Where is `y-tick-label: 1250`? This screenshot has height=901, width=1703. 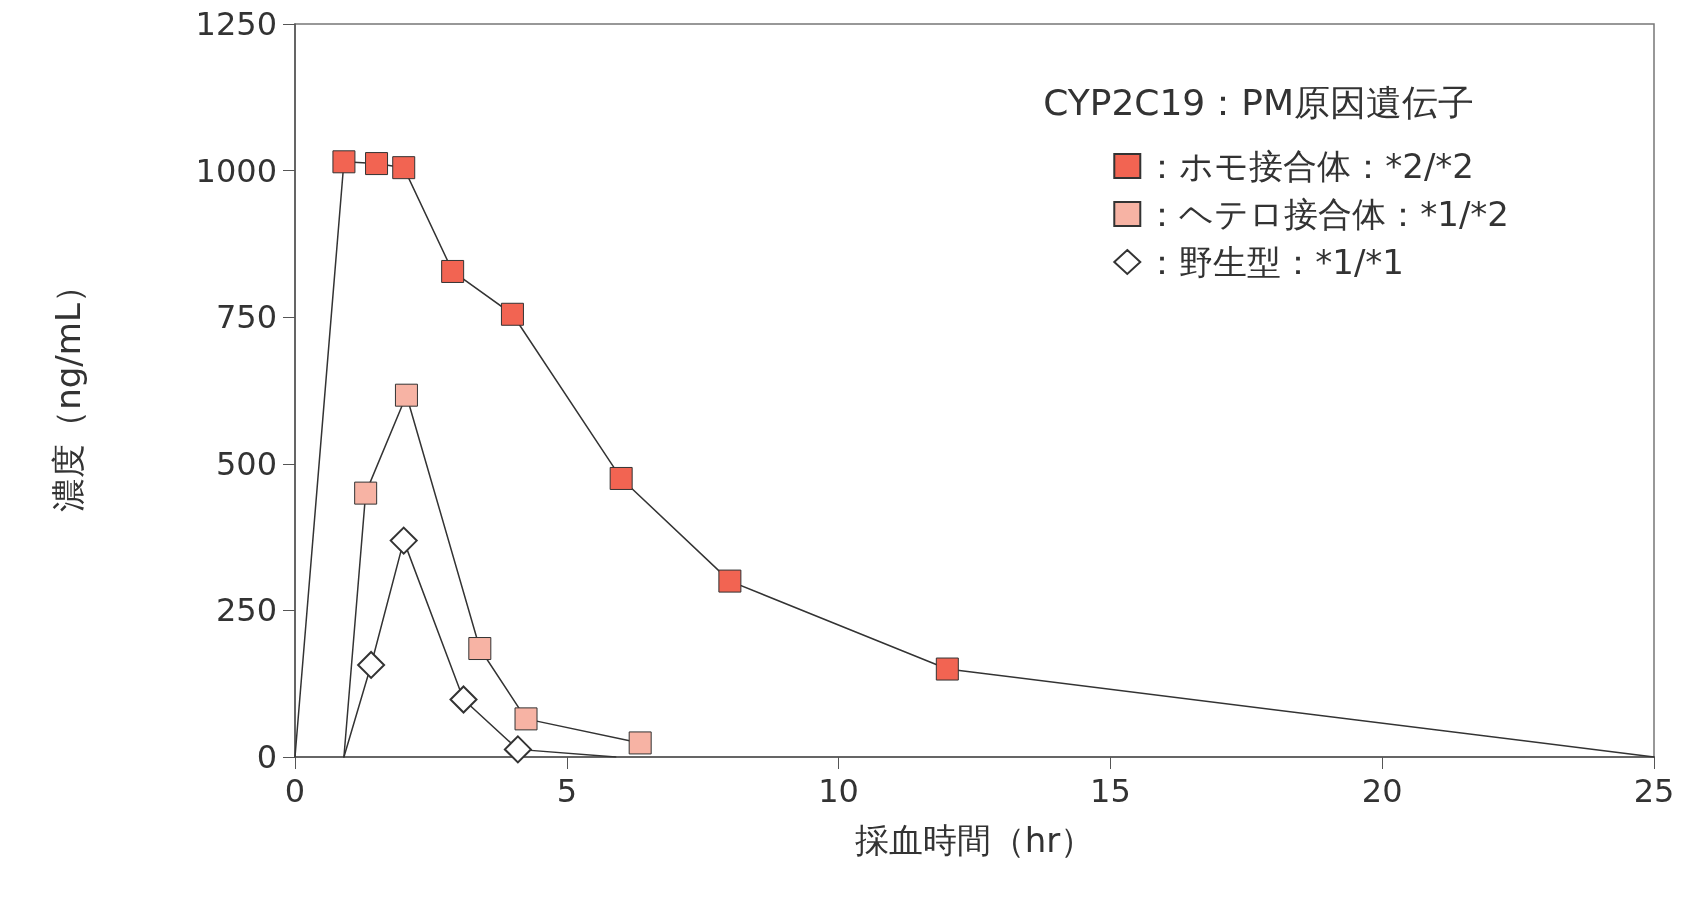
y-tick-label: 1250 is located at coordinates (236, 24).